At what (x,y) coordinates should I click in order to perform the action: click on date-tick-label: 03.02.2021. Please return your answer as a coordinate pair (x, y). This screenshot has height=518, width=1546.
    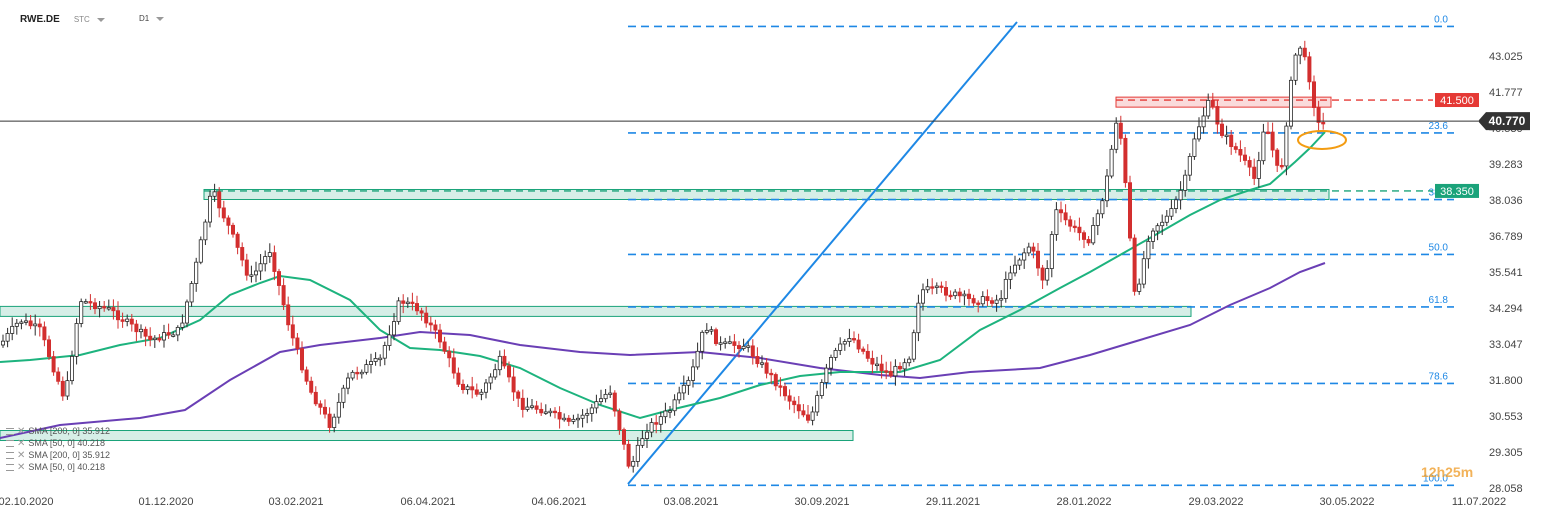
    Looking at the image, I should click on (295, 502).